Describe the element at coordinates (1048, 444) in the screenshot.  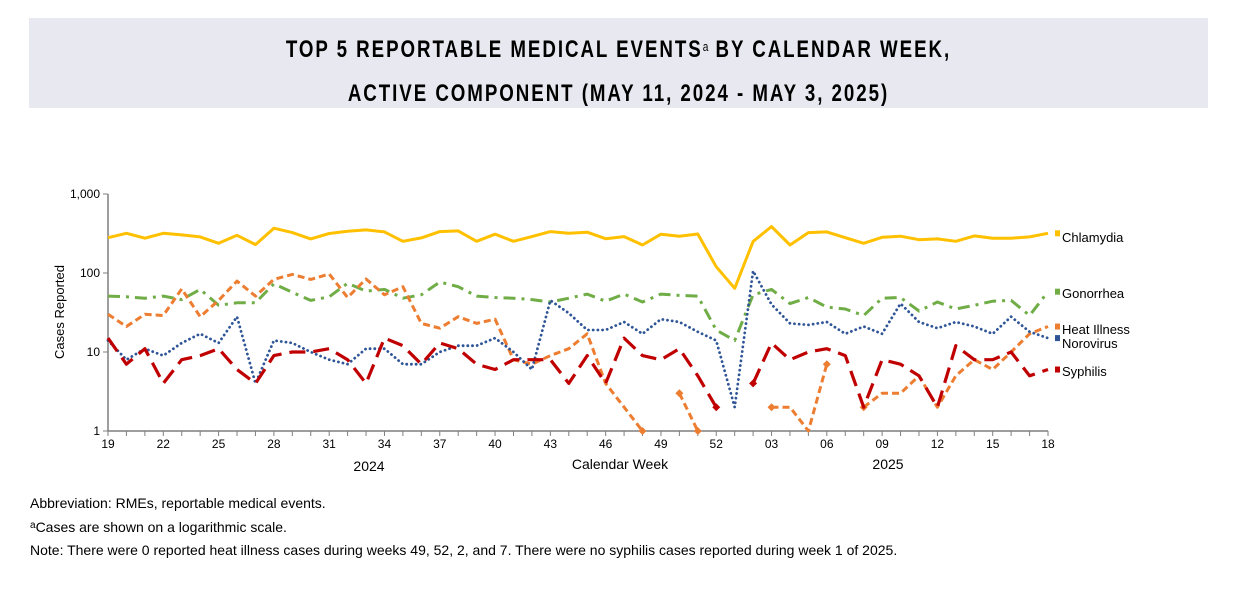
I see `x-tick-label: 18` at that location.